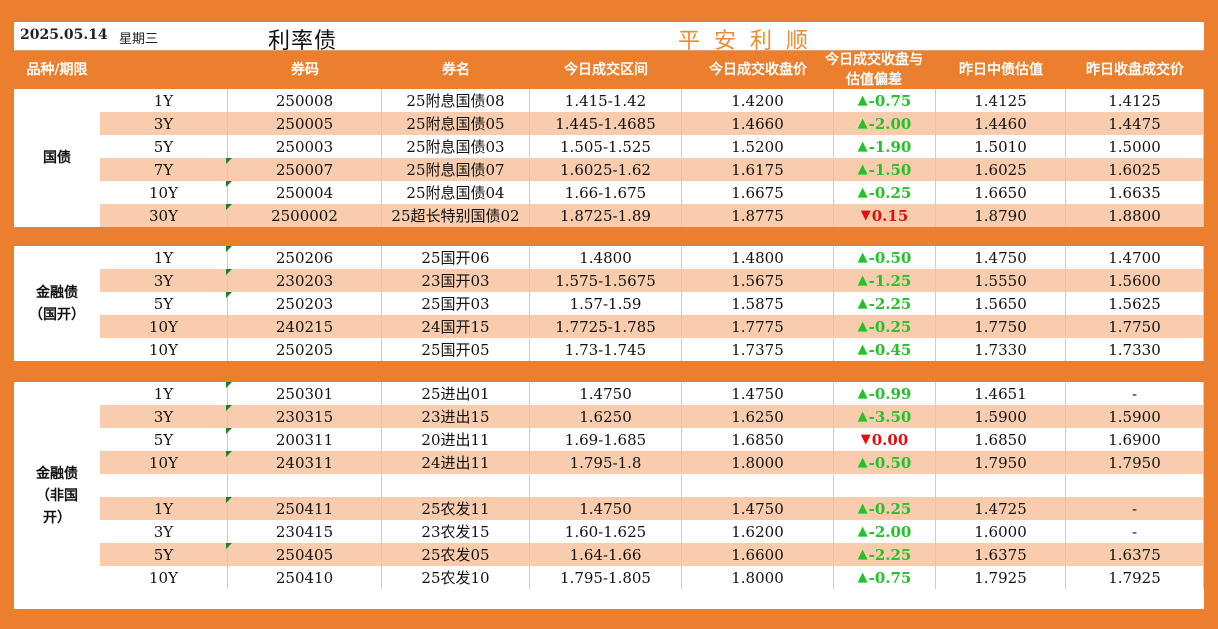 Image resolution: width=1218 pixels, height=629 pixels. What do you see at coordinates (890, 303) in the screenshot?
I see `deviation-value: -2.25` at bounding box center [890, 303].